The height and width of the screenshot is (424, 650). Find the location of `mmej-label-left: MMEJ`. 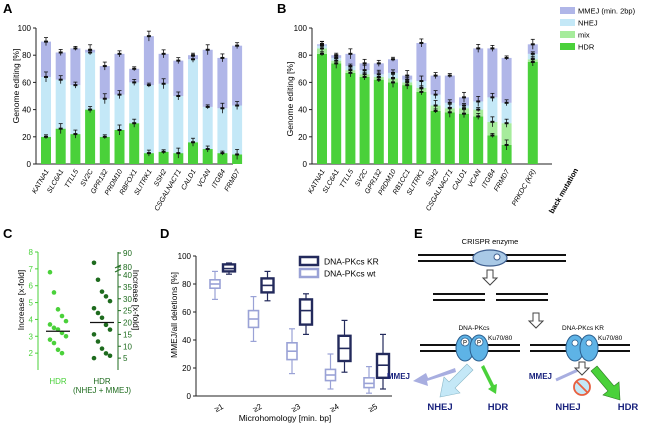

mmej-label-left: MMEJ is located at coordinates (398, 376).